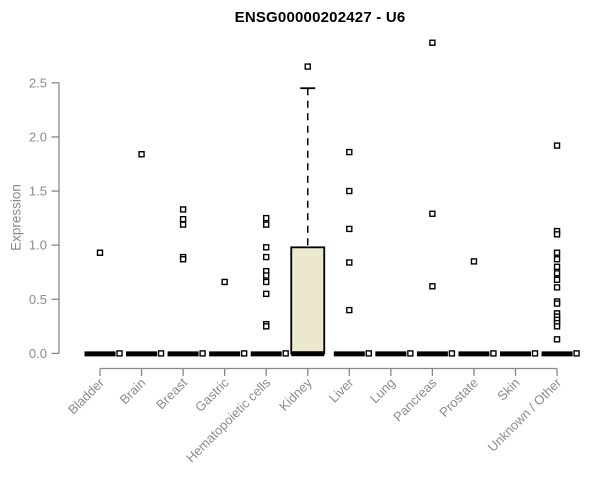  What do you see at coordinates (38, 136) in the screenshot?
I see `y-tick-label: 2.0` at bounding box center [38, 136].